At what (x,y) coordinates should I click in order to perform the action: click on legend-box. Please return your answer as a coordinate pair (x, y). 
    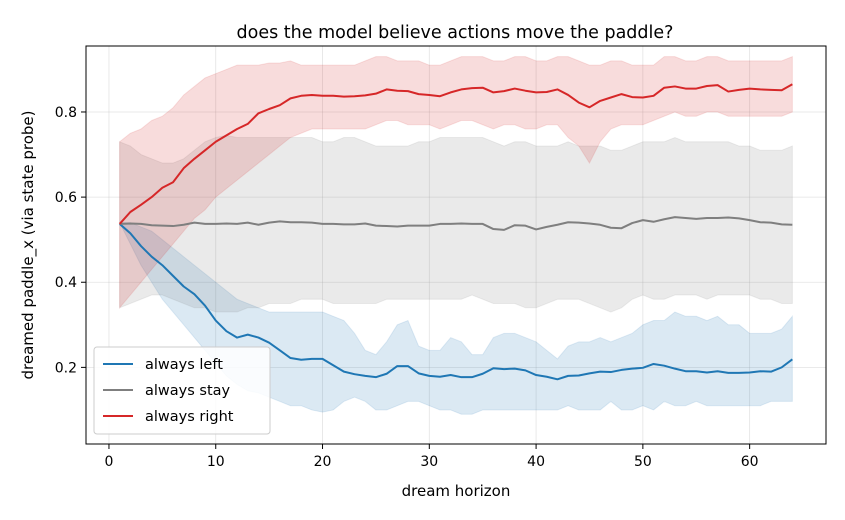
    Looking at the image, I should click on (182, 390).